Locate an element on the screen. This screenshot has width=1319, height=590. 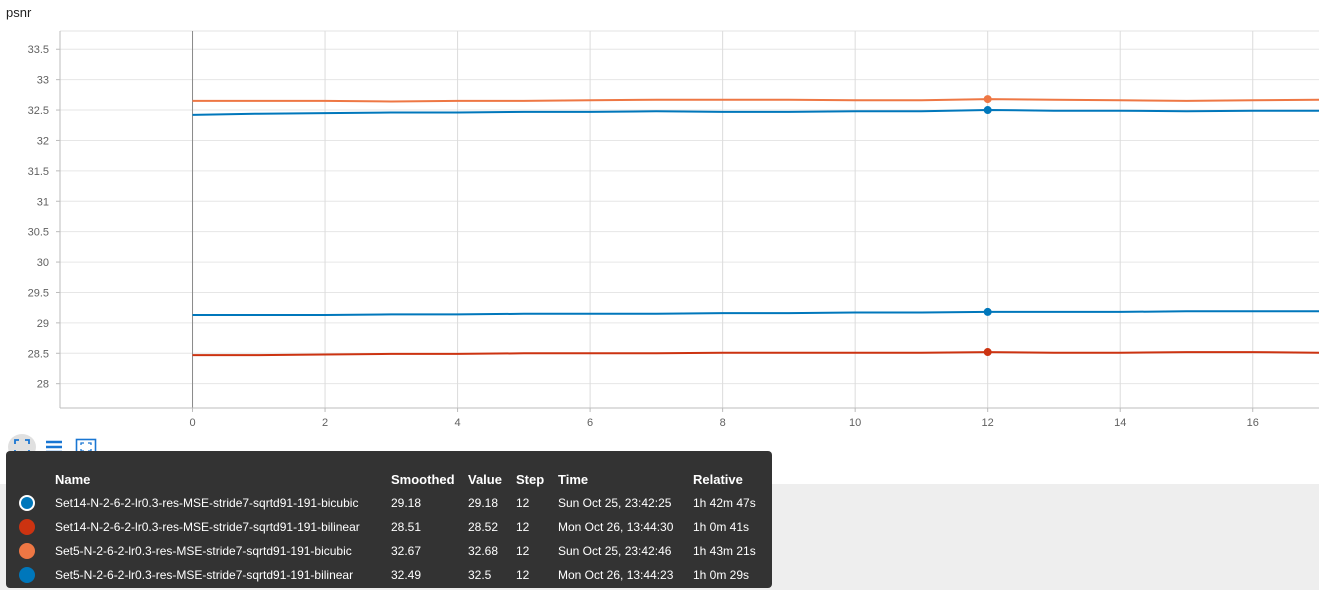
tooltip-header-name: Name is located at coordinates (73, 479).